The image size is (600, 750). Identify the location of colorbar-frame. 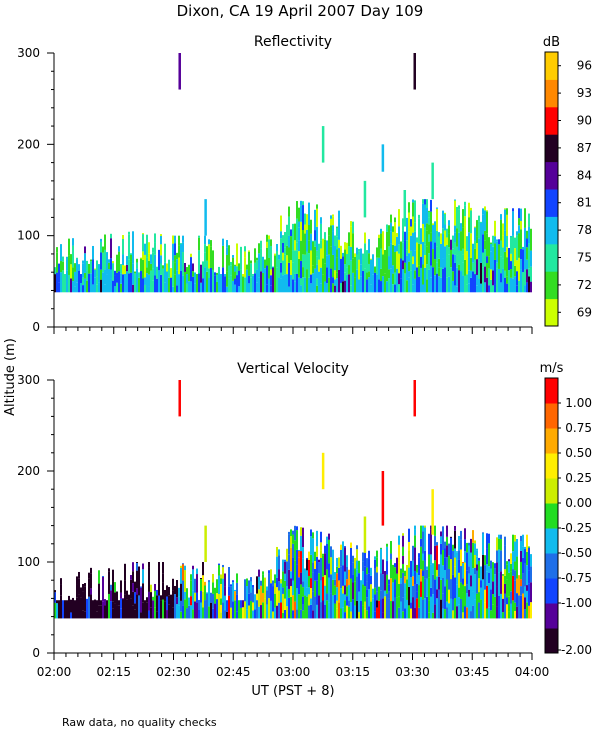
(551, 515).